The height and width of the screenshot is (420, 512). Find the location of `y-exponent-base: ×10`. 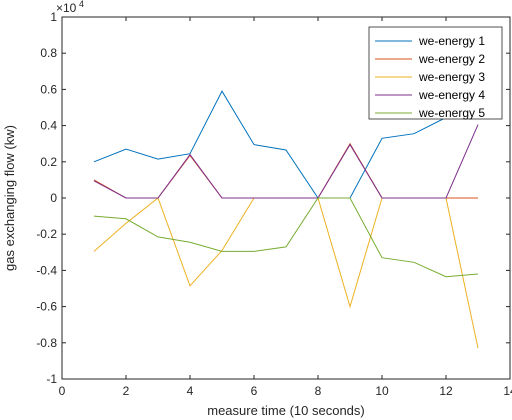

y-exponent-base: ×10 is located at coordinates (66, 8).